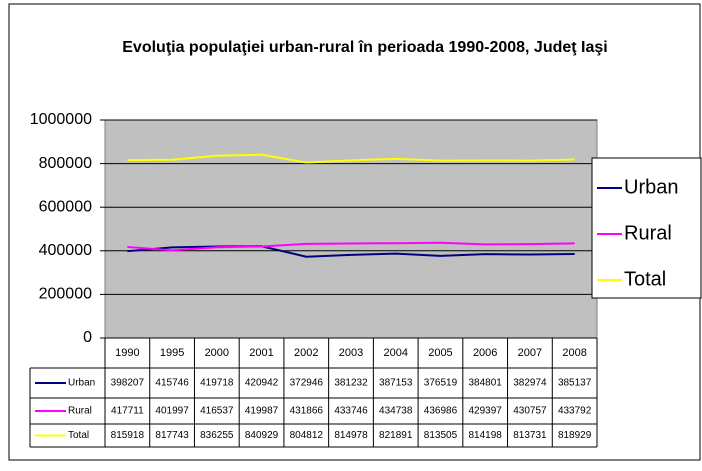  Describe the element at coordinates (65, 294) in the screenshot. I see `y-tick-label: 200000` at that location.